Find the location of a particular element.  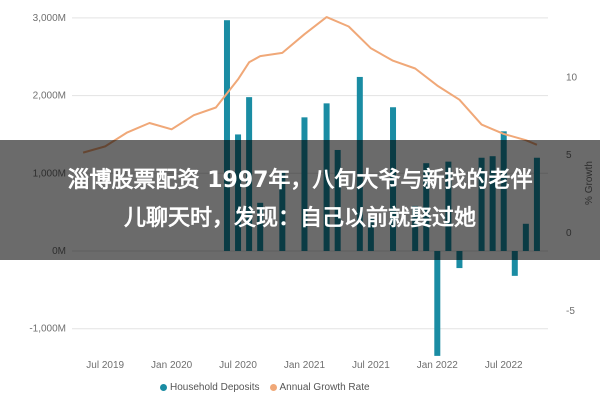

x-tick-label: Jan 2020 is located at coordinates (172, 365).